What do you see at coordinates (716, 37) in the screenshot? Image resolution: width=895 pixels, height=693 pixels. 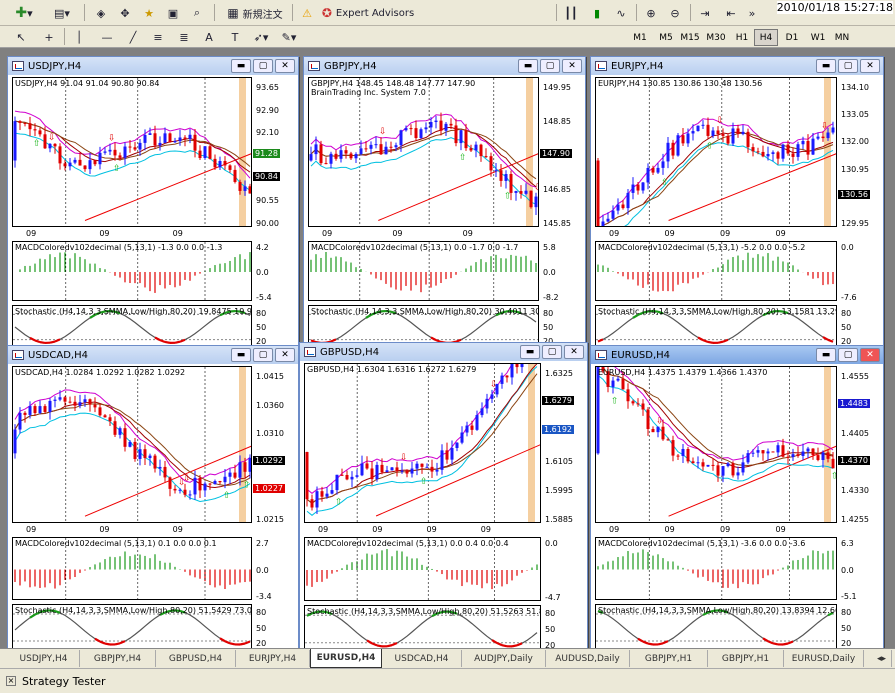 I see `timeframe-m30: M30` at bounding box center [716, 37].